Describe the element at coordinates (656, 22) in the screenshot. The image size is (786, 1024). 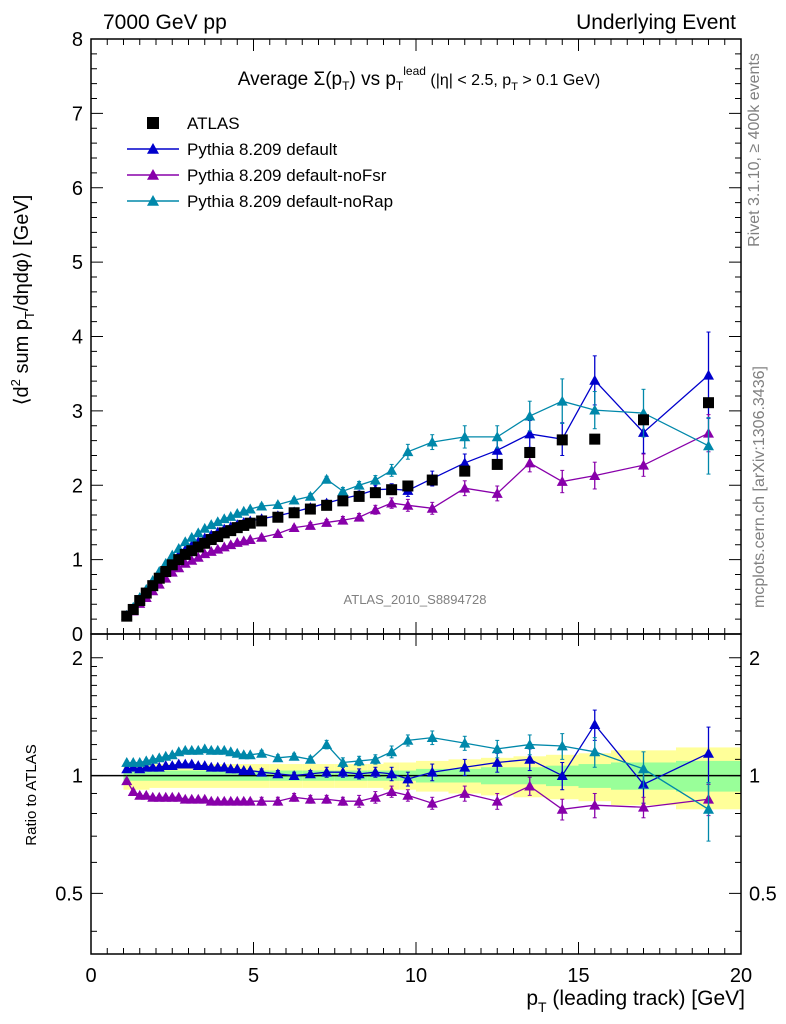
I see `header-right-label: Underlying Event` at that location.